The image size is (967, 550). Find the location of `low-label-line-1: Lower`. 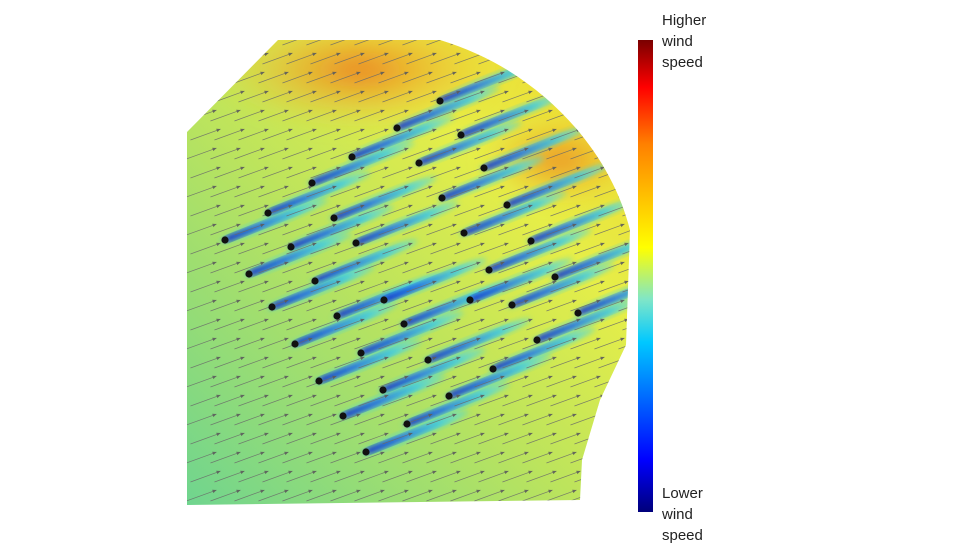

low-label-line-1: Lower is located at coordinates (682, 493).